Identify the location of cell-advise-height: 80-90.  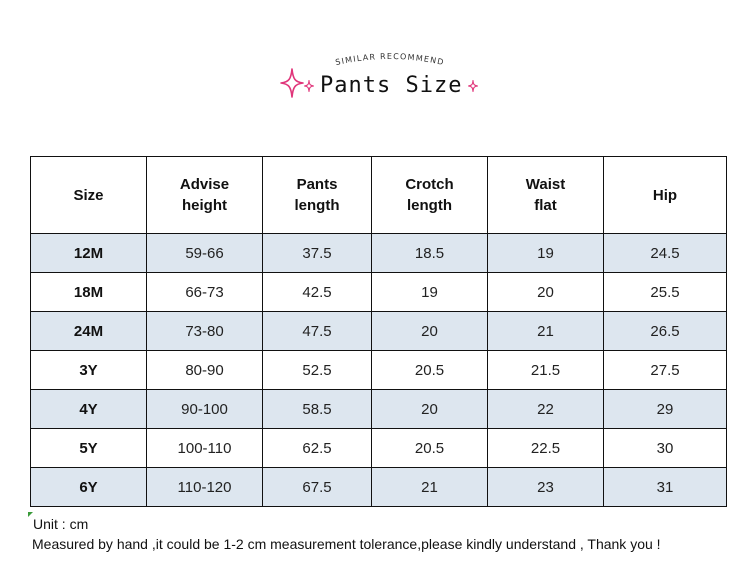
(204, 370).